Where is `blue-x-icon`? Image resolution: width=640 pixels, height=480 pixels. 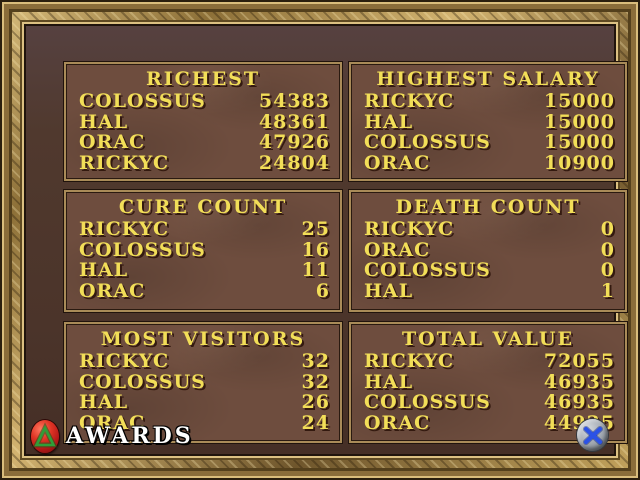
blue-x-icon is located at coordinates (592, 435).